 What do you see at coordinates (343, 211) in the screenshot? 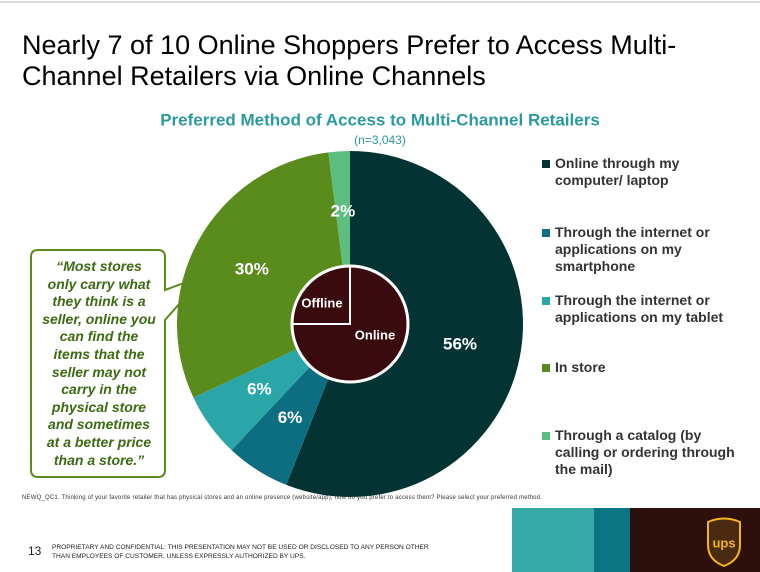
I see `data-label: 2%` at bounding box center [343, 211].